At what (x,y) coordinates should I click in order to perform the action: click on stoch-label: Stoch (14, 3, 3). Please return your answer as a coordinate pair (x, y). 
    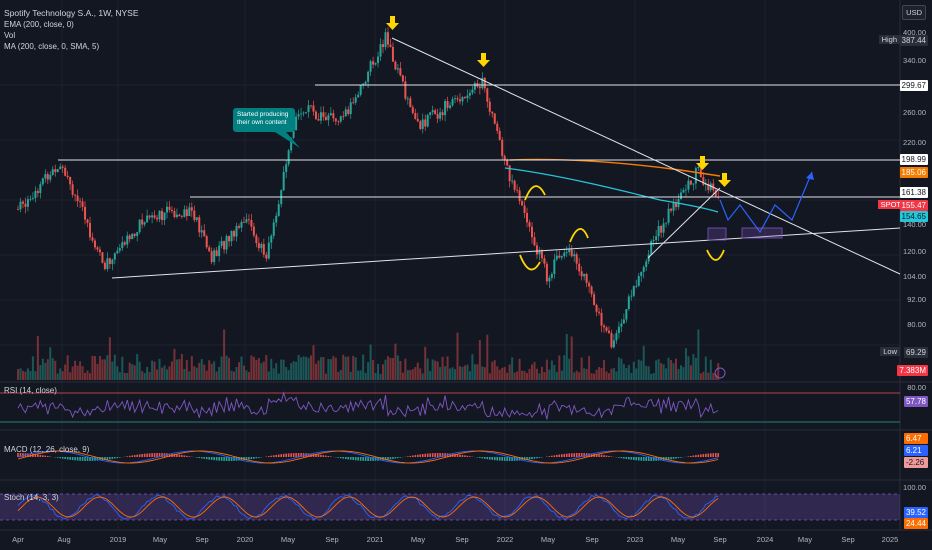
    Looking at the image, I should click on (31, 497).